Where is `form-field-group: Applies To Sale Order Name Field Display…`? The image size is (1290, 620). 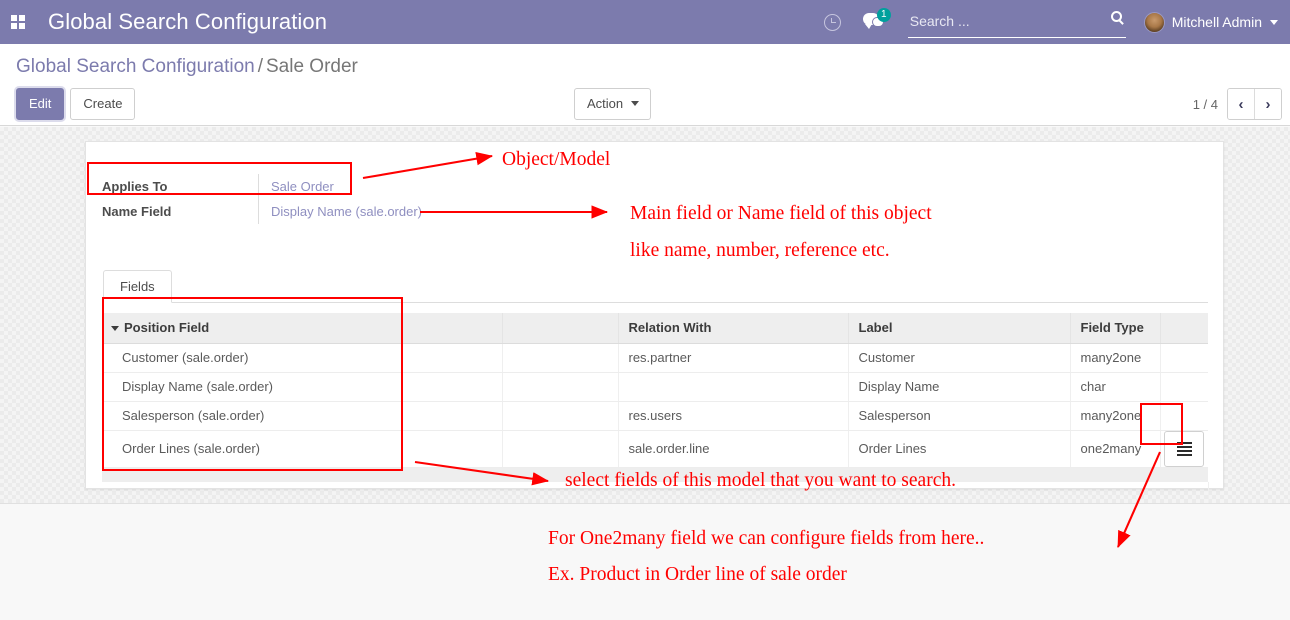 form-field-group: Applies To Sale Order Name Field Display… is located at coordinates (312, 199).